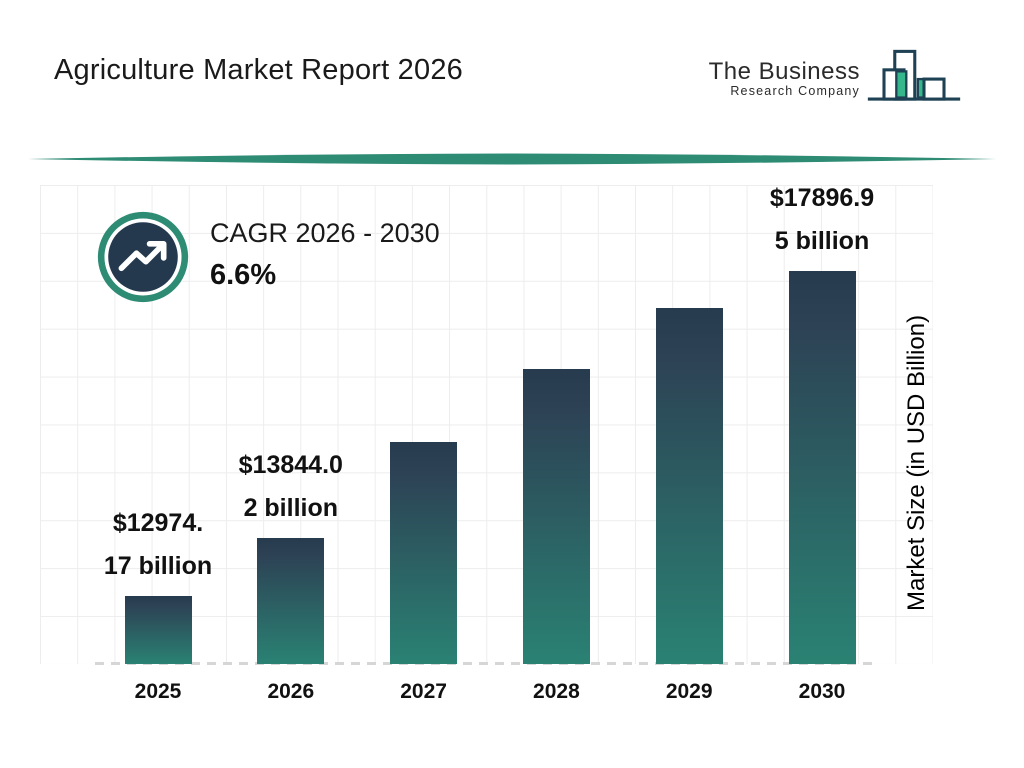 The image size is (1024, 768). Describe the element at coordinates (556, 516) in the screenshot. I see `bar-2028` at that location.